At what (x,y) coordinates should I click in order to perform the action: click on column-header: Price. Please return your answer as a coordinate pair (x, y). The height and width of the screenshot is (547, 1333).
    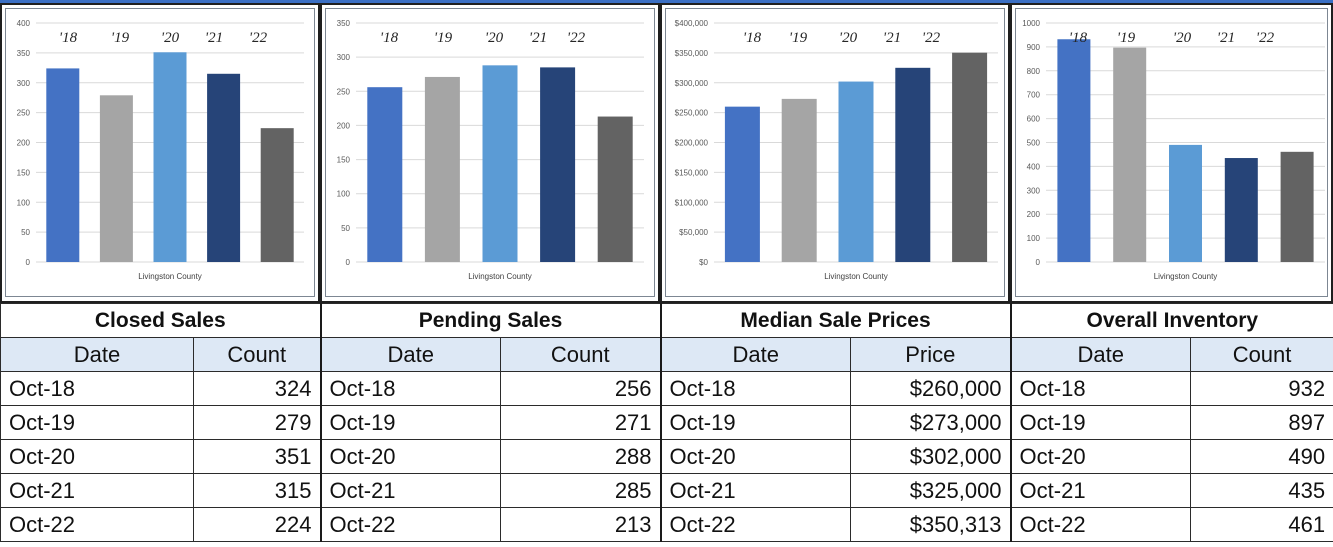
    Looking at the image, I should click on (931, 354).